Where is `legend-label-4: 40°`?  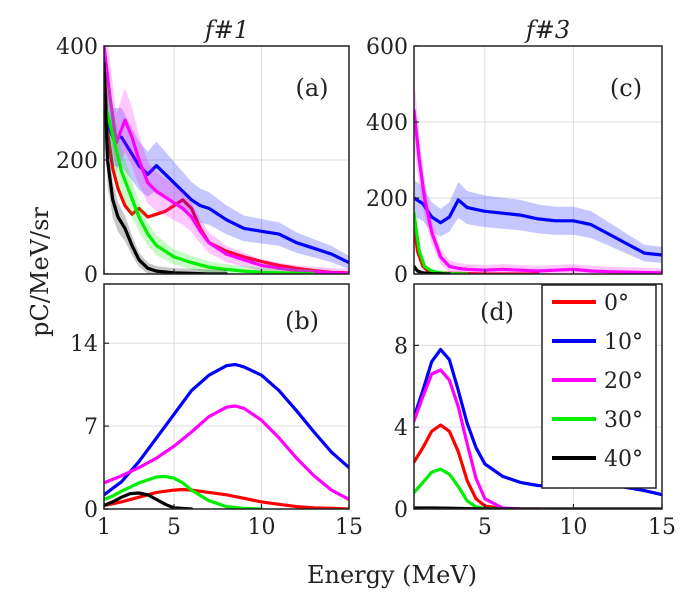
legend-label-4: 40° is located at coordinates (623, 459).